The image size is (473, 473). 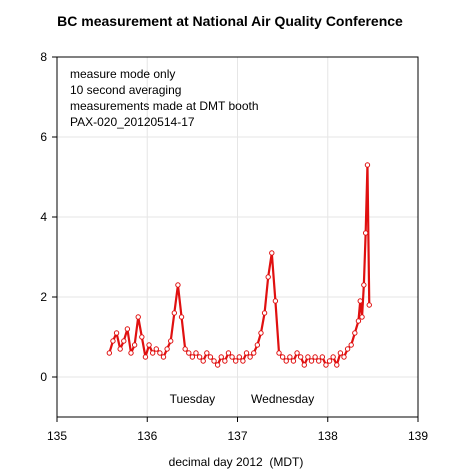 What do you see at coordinates (132, 122) in the screenshot?
I see `annotation-line: PAX-020_20120514-17` at bounding box center [132, 122].